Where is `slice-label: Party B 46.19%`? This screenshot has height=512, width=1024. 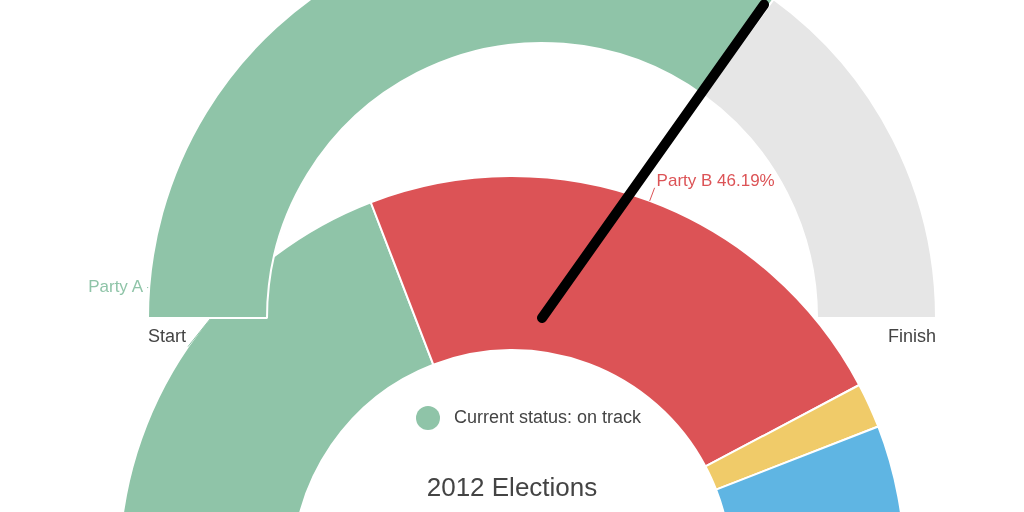 slice-label: Party B 46.19% is located at coordinates (715, 181).